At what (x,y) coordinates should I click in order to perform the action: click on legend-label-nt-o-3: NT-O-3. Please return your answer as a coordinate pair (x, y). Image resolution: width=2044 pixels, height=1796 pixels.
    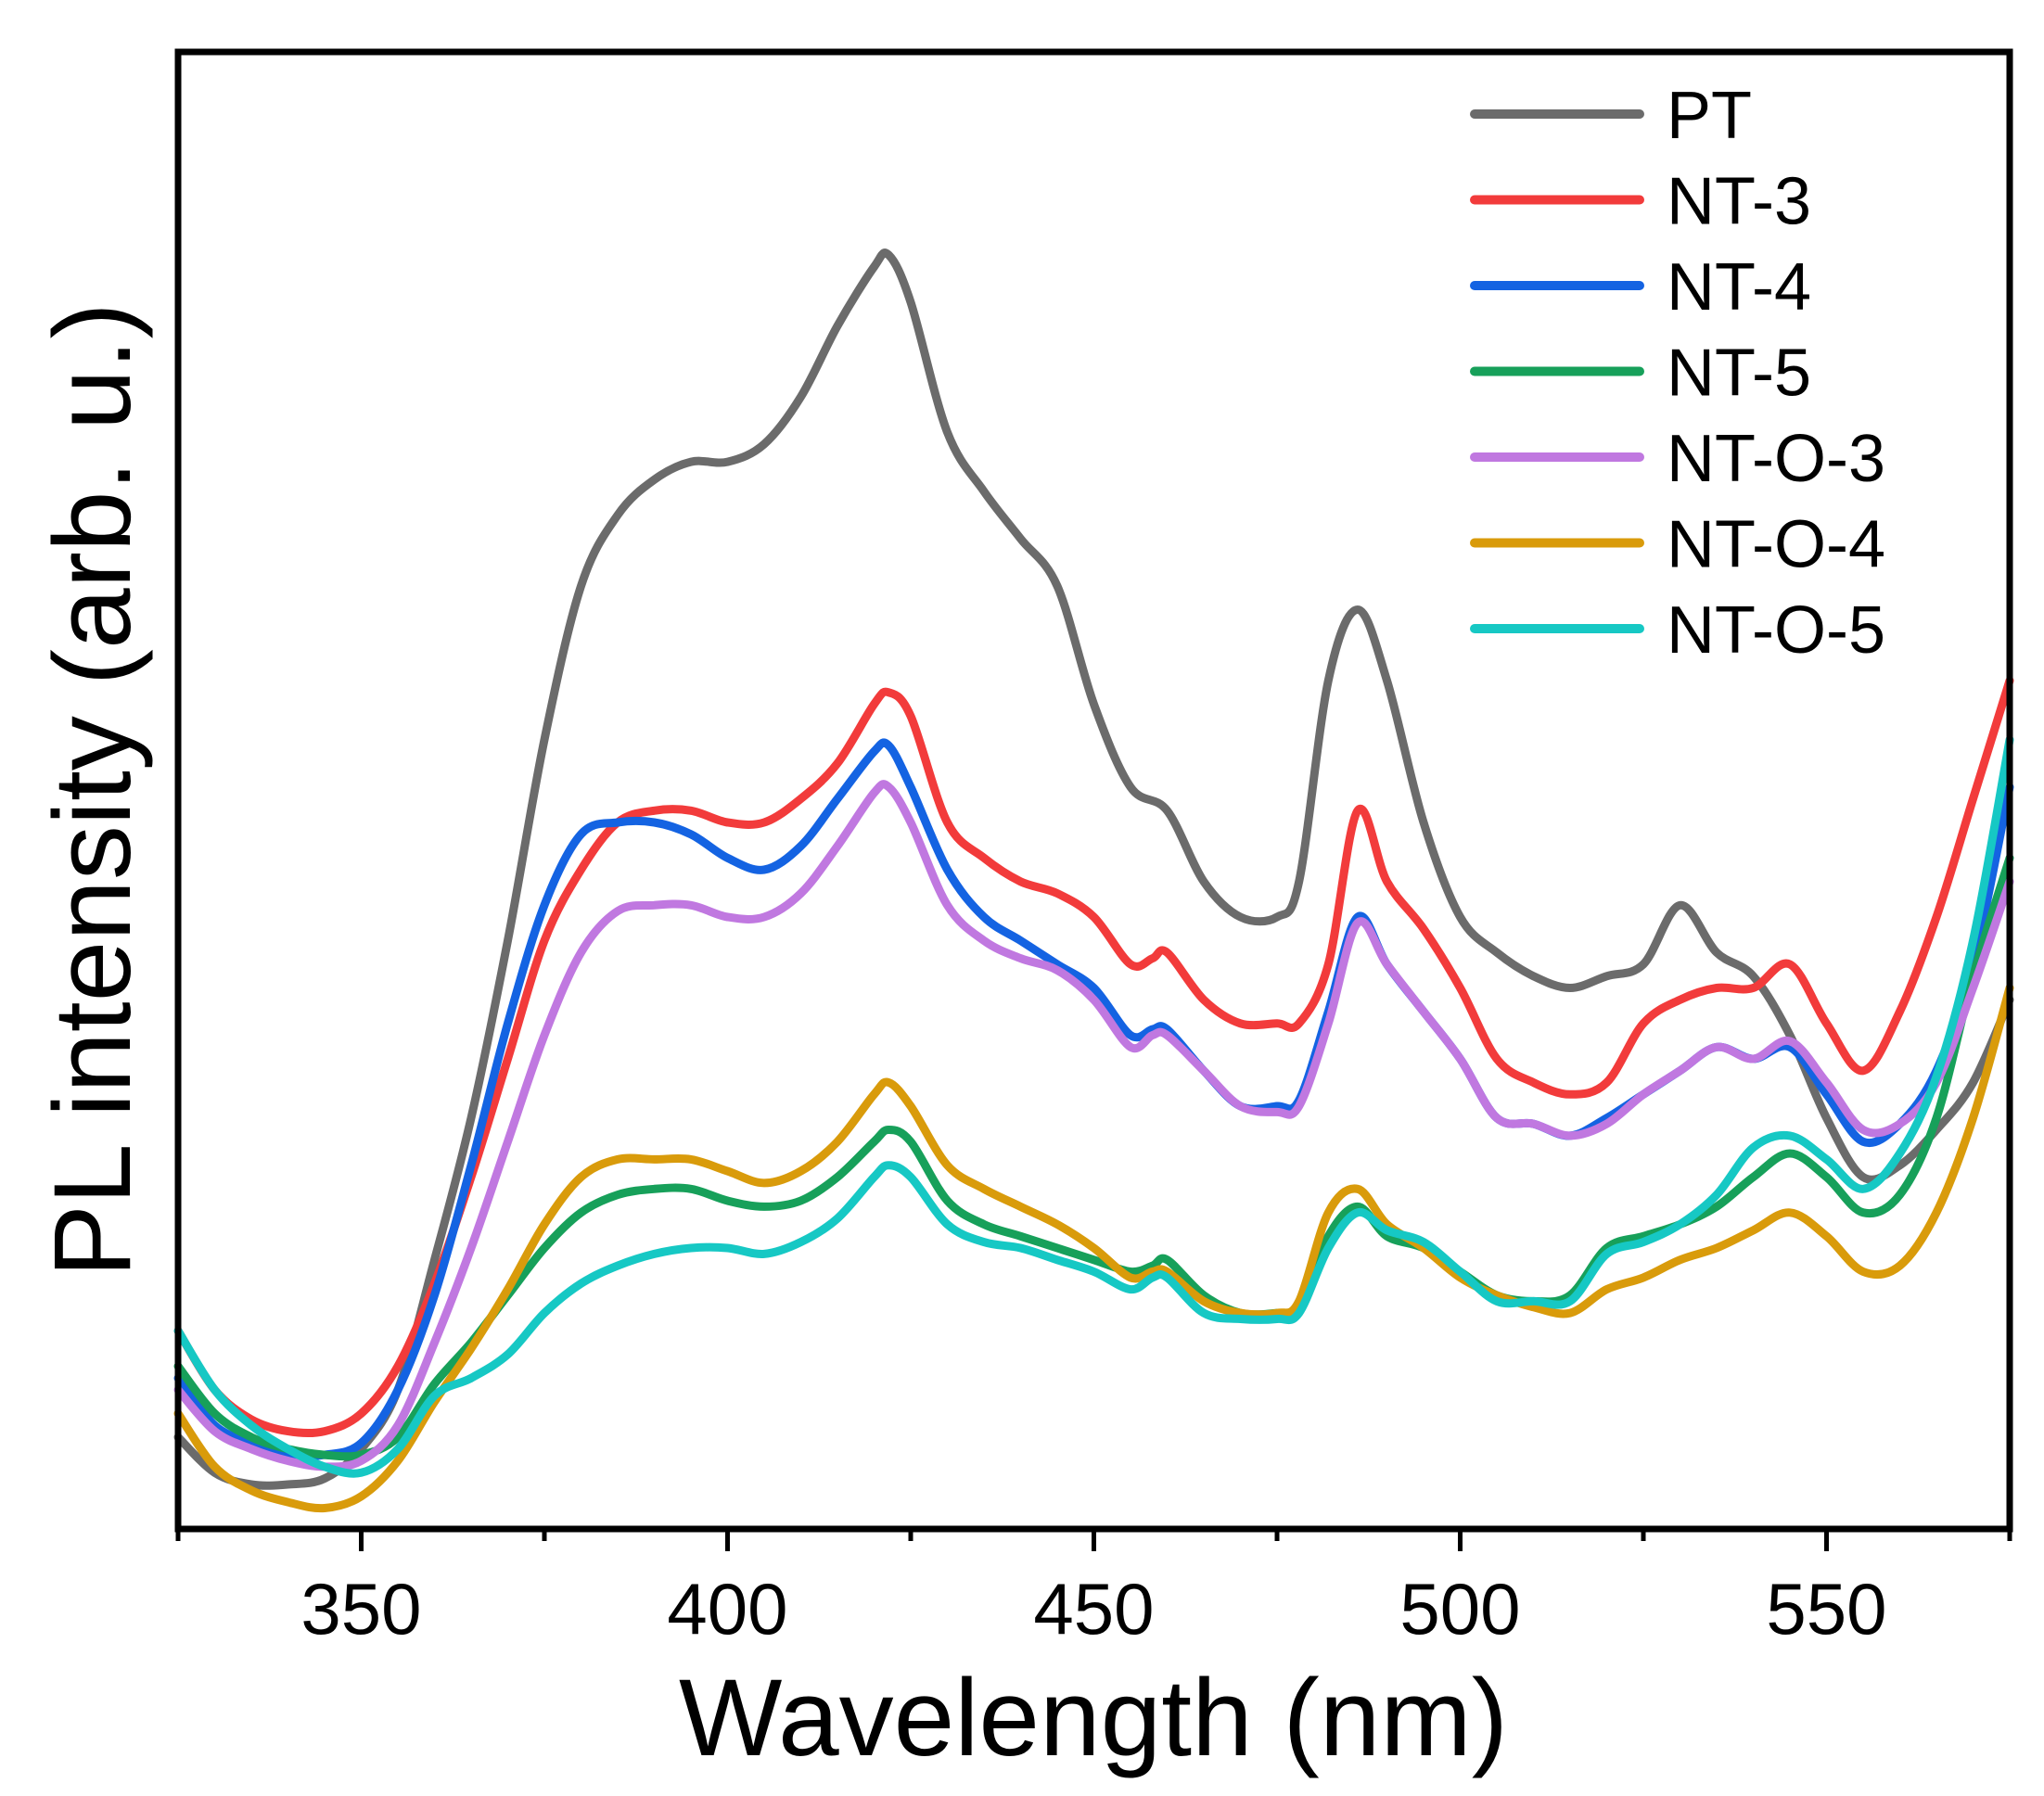
    Looking at the image, I should click on (1776, 459).